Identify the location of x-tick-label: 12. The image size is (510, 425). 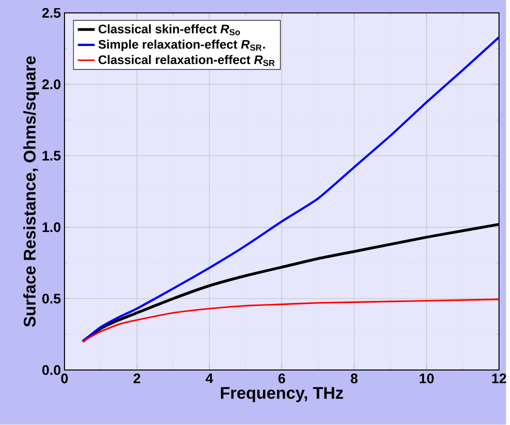
(499, 379).